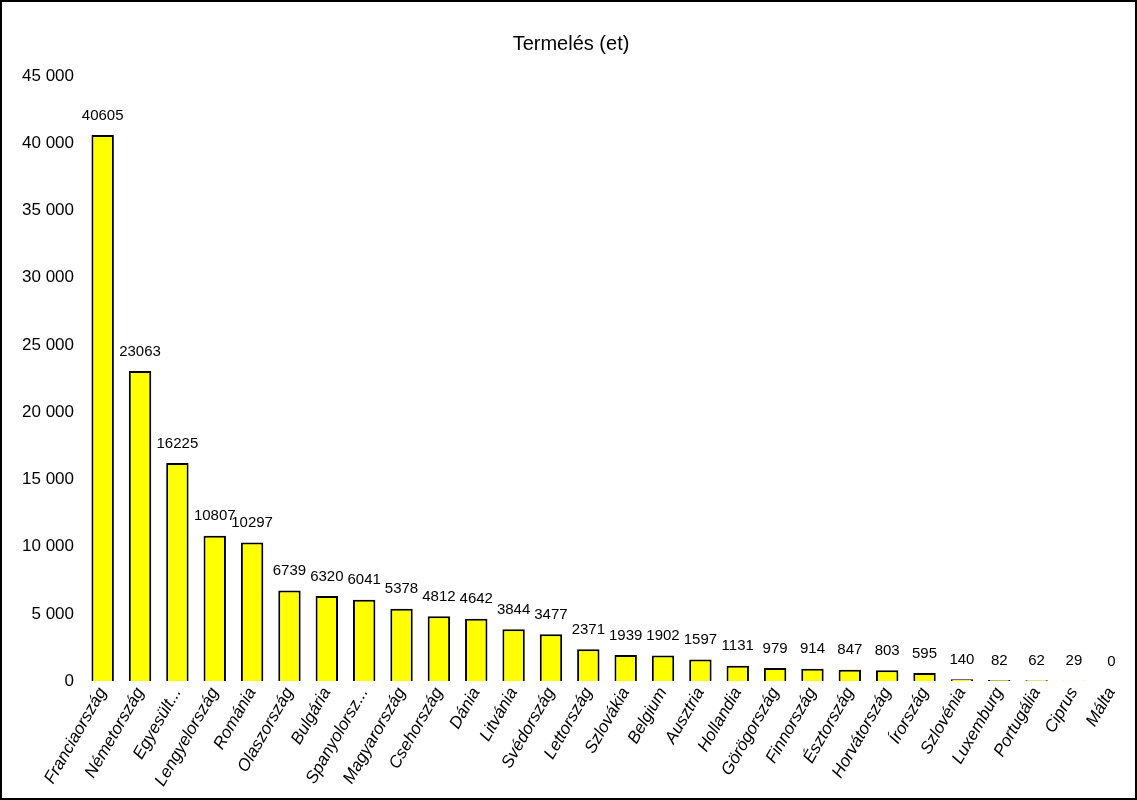 This screenshot has height=800, width=1137. Describe the element at coordinates (925, 652) in the screenshot. I see `data-label: 595` at that location.